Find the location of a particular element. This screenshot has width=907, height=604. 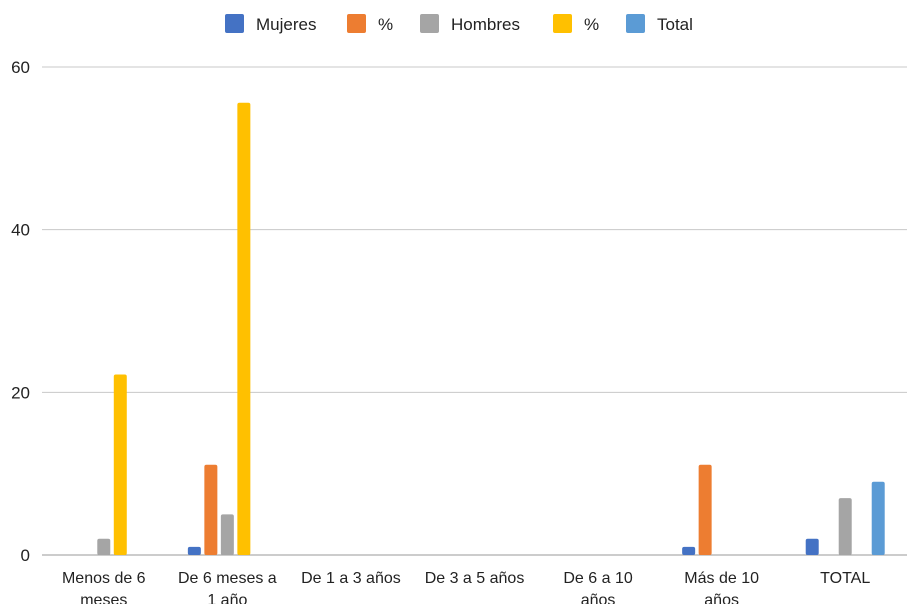

legend-label: Hombres is located at coordinates (485, 24).